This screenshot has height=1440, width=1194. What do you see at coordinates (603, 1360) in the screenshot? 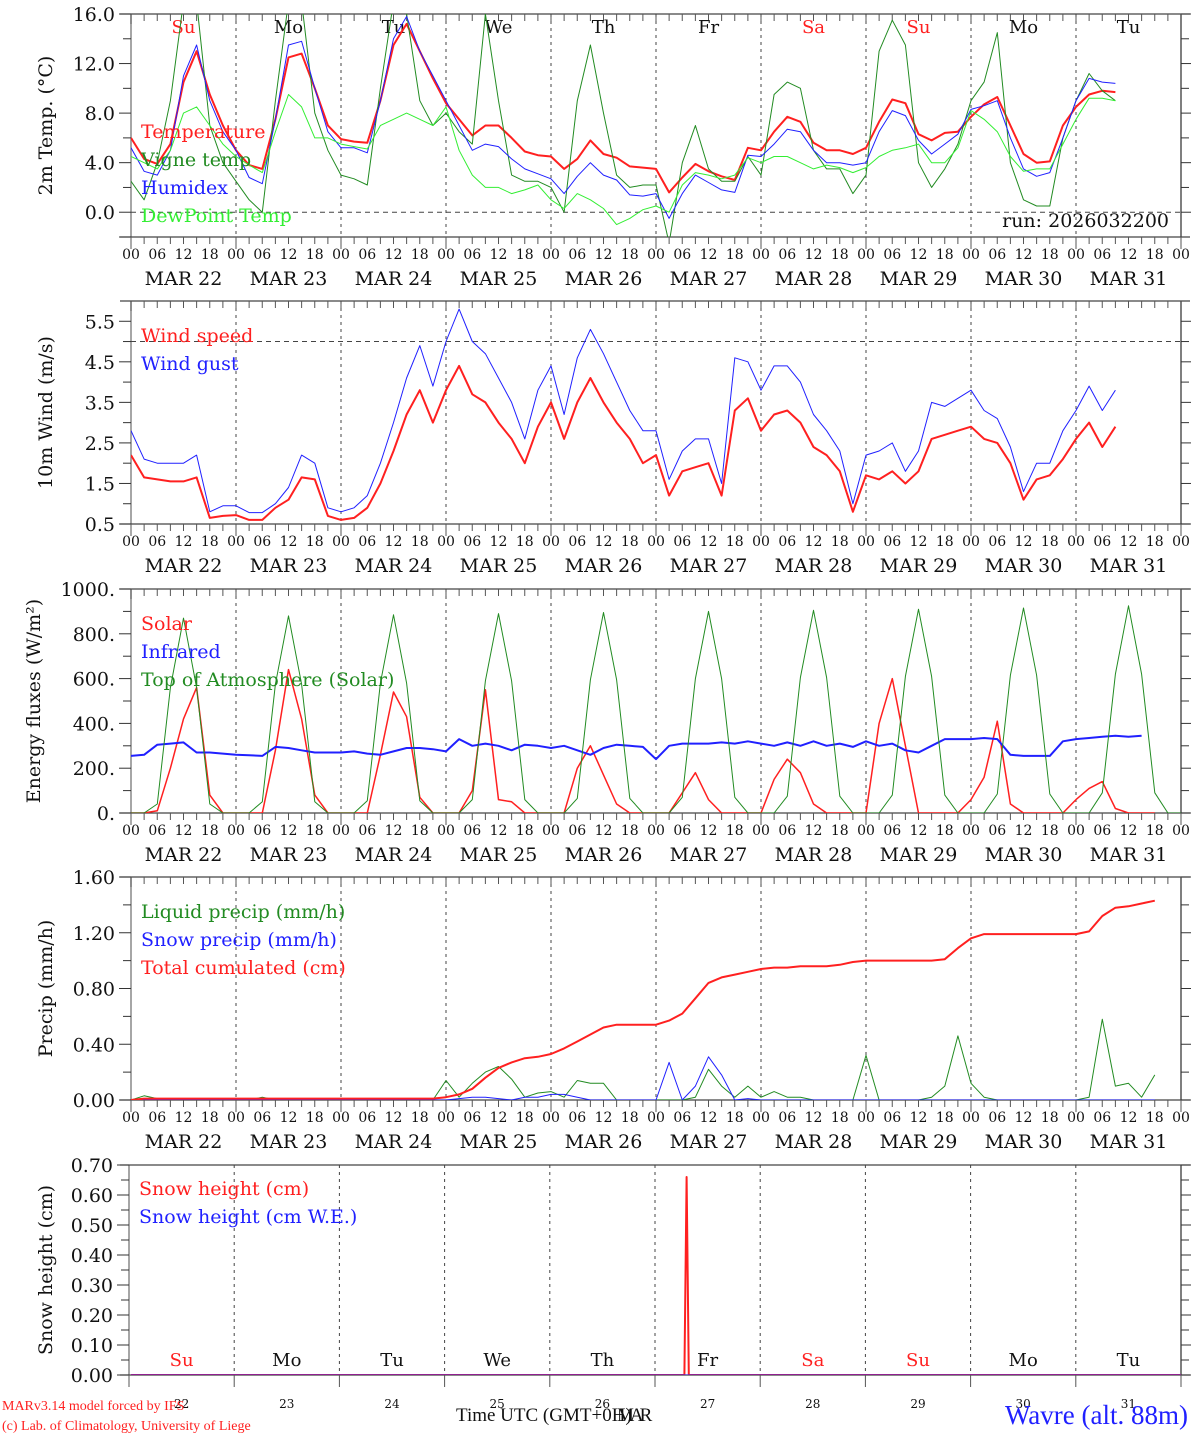
I see `day-name-label: Th` at bounding box center [603, 1360].